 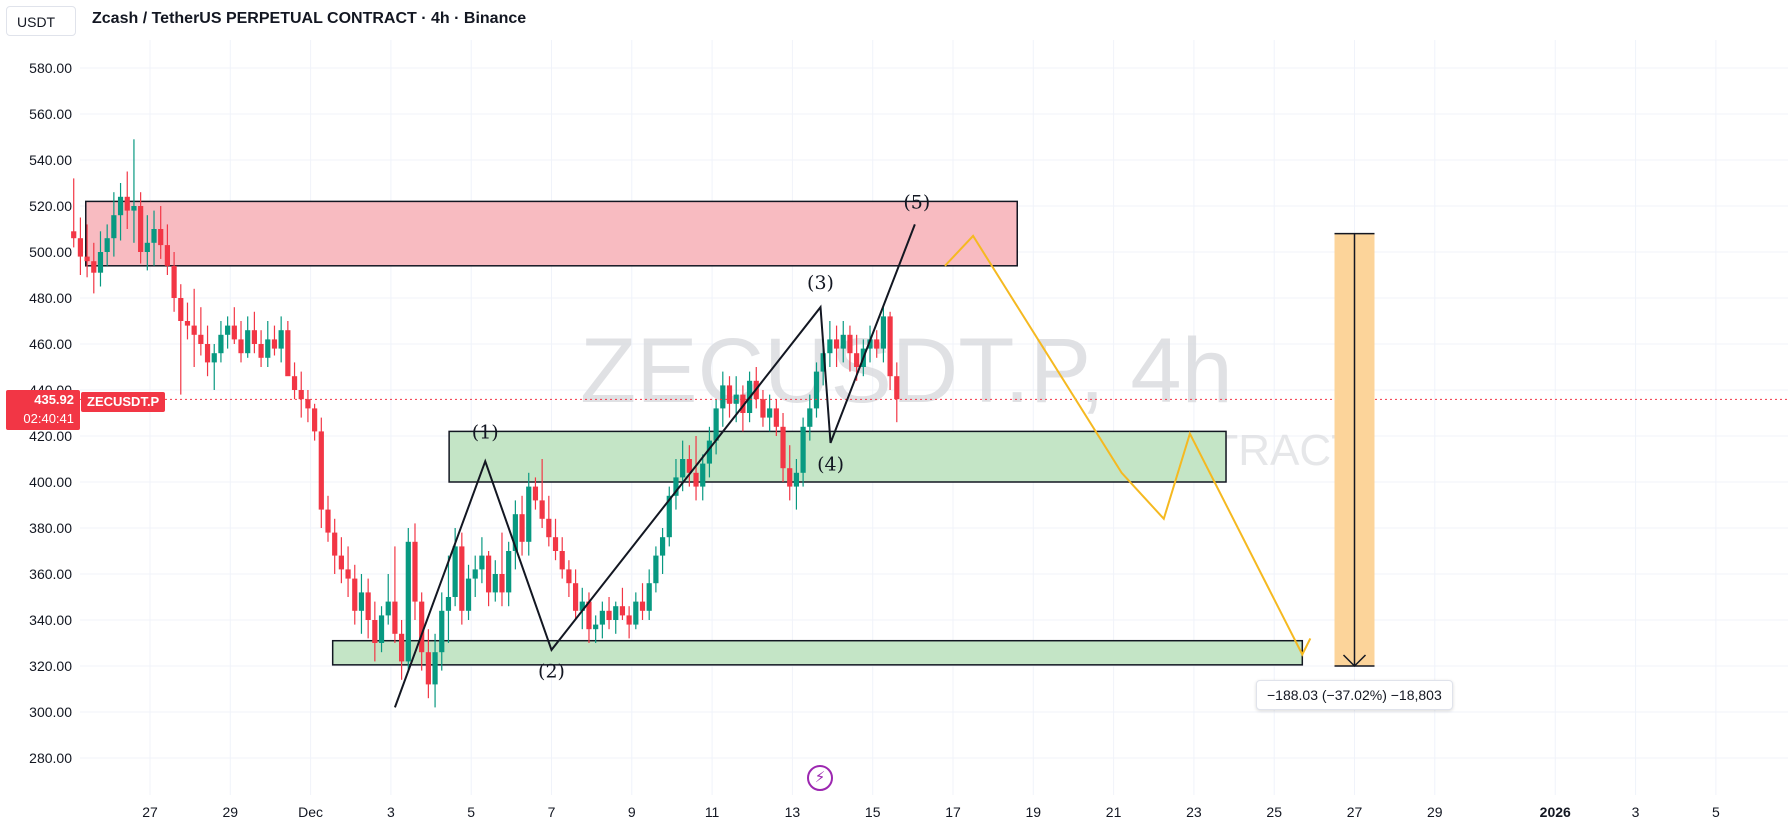 I want to click on y-tick-label: 500.00, so click(x=50, y=252).